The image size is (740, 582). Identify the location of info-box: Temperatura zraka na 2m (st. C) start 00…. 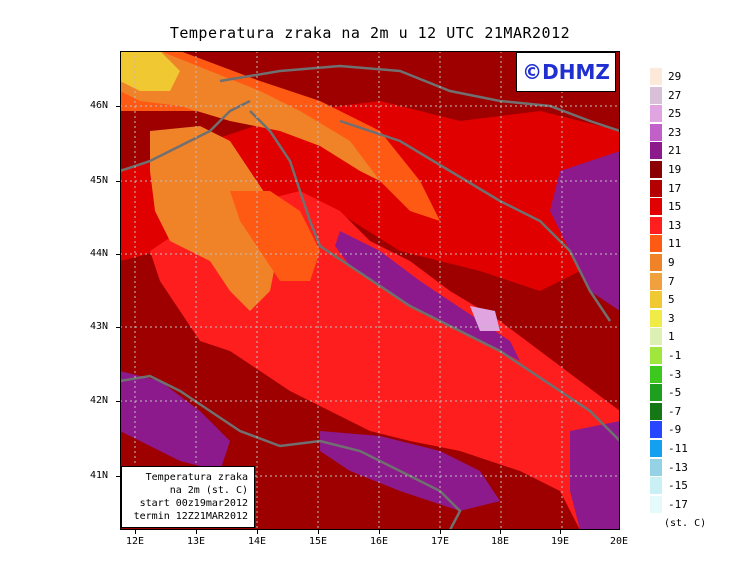
(188, 497).